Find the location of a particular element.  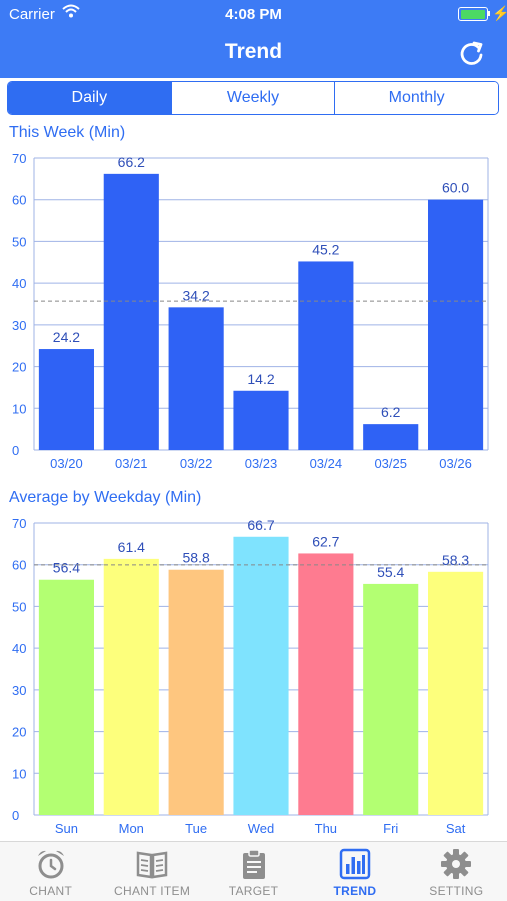

x-tick-label: 03/25 is located at coordinates (390, 463).